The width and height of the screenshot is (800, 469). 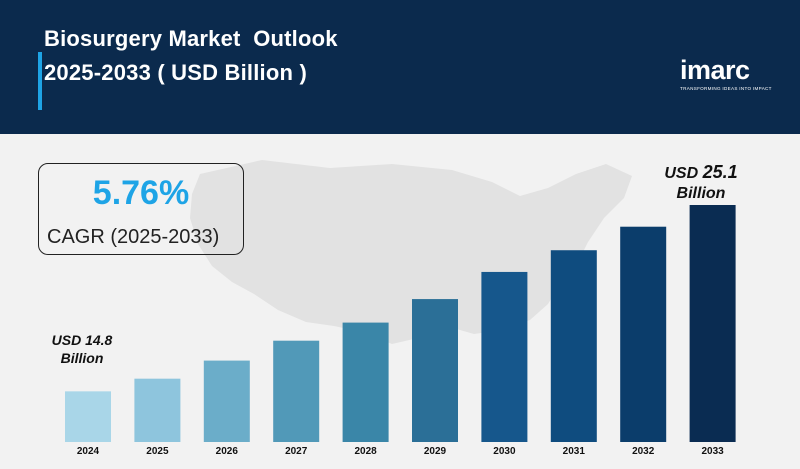 What do you see at coordinates (701, 183) in the screenshot?
I see `end-value-callout: USD 25.1 Billion` at bounding box center [701, 183].